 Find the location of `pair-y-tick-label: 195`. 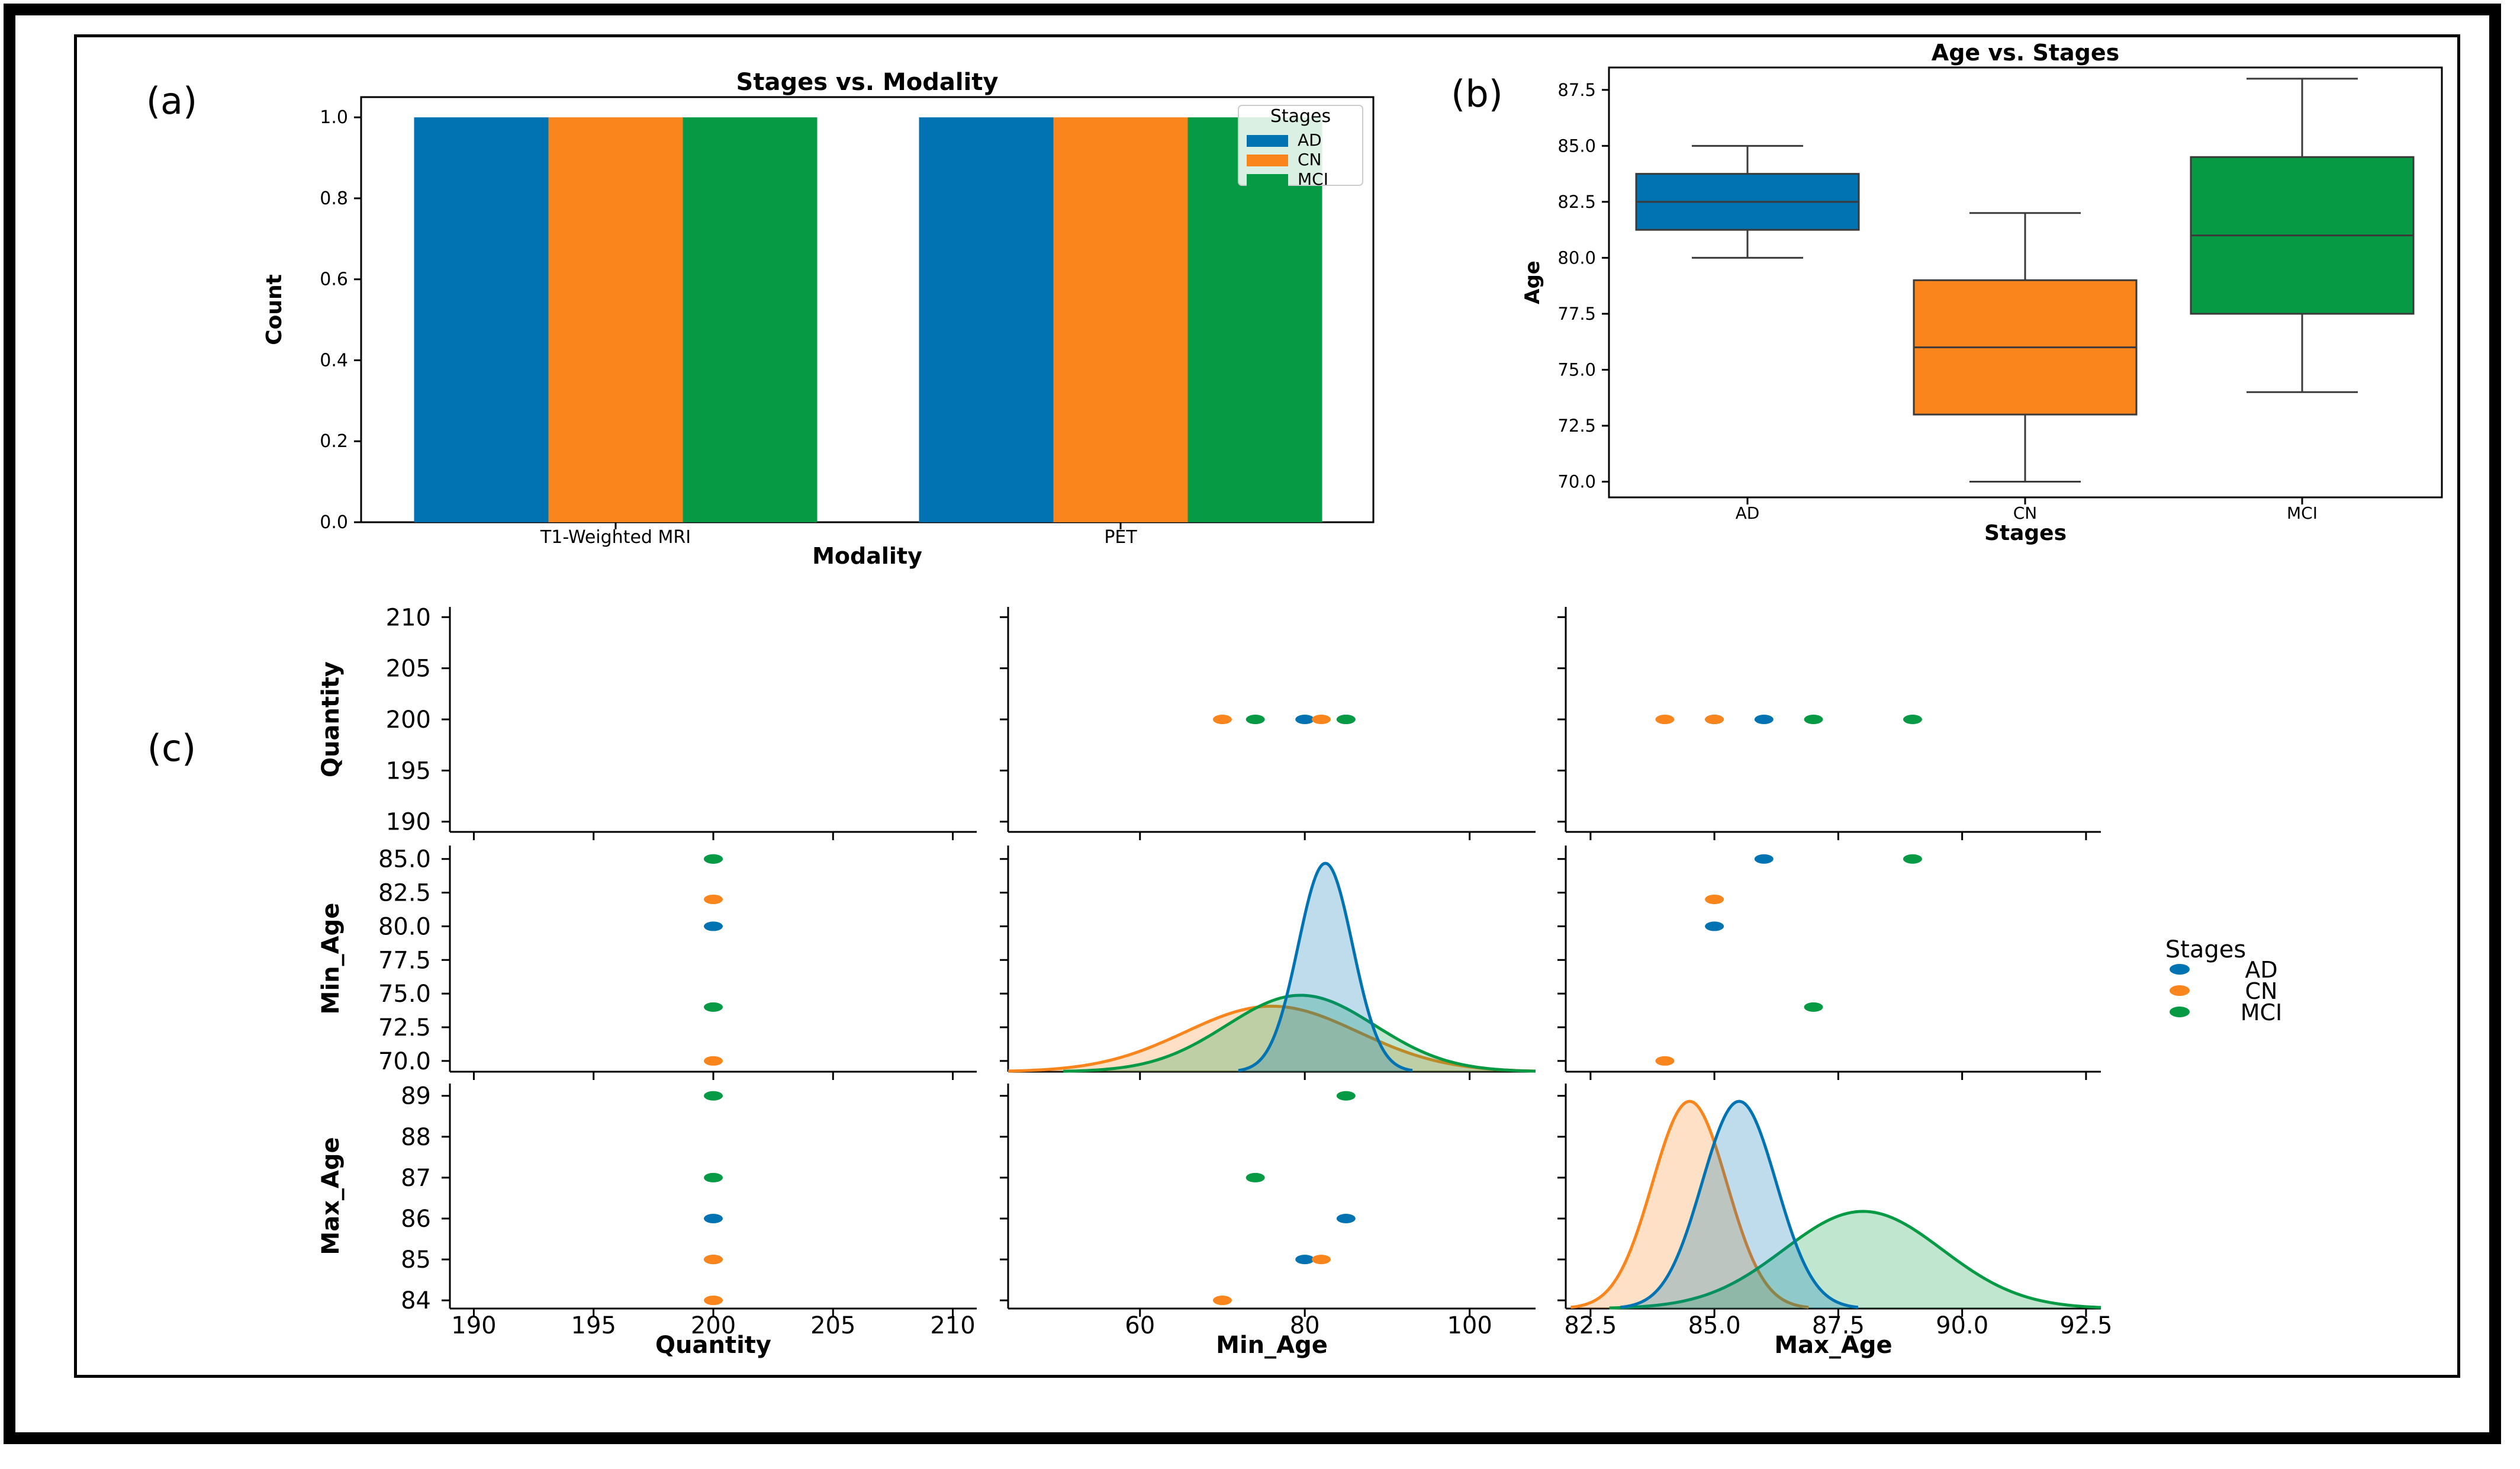

pair-y-tick-label: 195 is located at coordinates (408, 771).